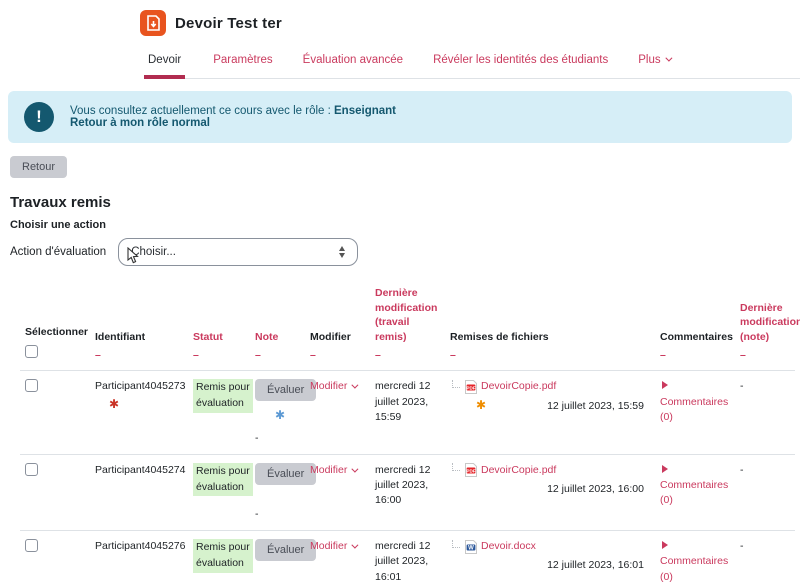 This screenshot has height=582, width=800. What do you see at coordinates (277, 326) in the screenshot?
I see `header-note: Note –` at bounding box center [277, 326].